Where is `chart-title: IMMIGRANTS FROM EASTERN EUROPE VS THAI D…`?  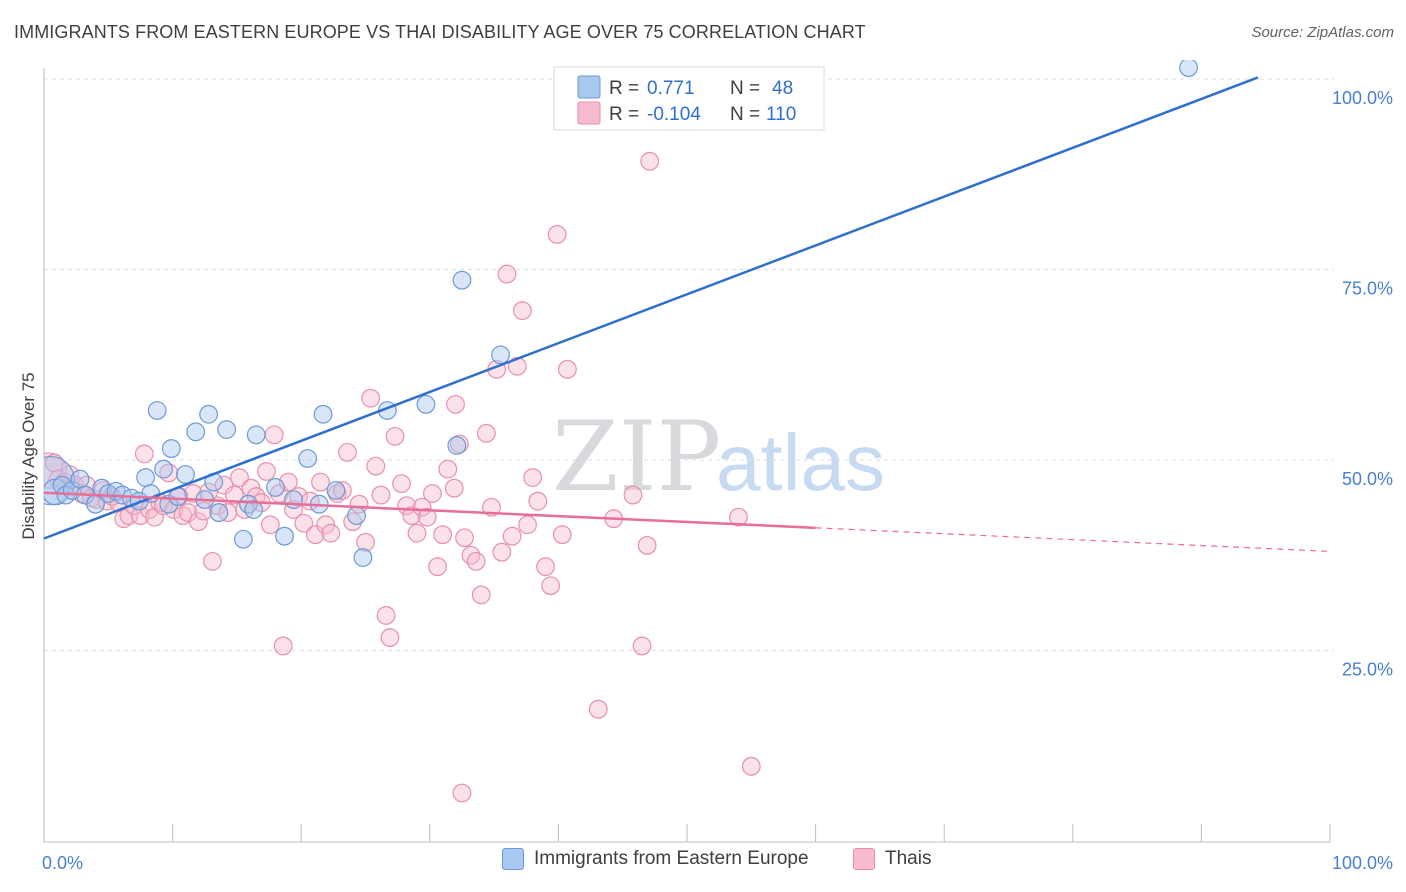
chart-title: IMMIGRANTS FROM EASTERN EUROPE VS THAI D… is located at coordinates (440, 32).